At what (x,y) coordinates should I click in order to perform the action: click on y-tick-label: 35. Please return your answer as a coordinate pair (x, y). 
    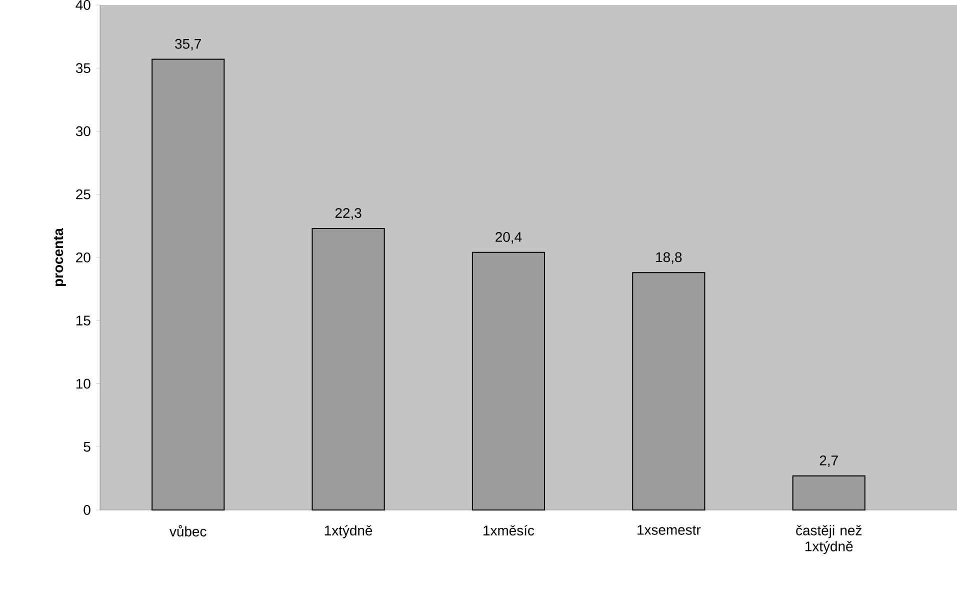
    Looking at the image, I should click on (83, 68).